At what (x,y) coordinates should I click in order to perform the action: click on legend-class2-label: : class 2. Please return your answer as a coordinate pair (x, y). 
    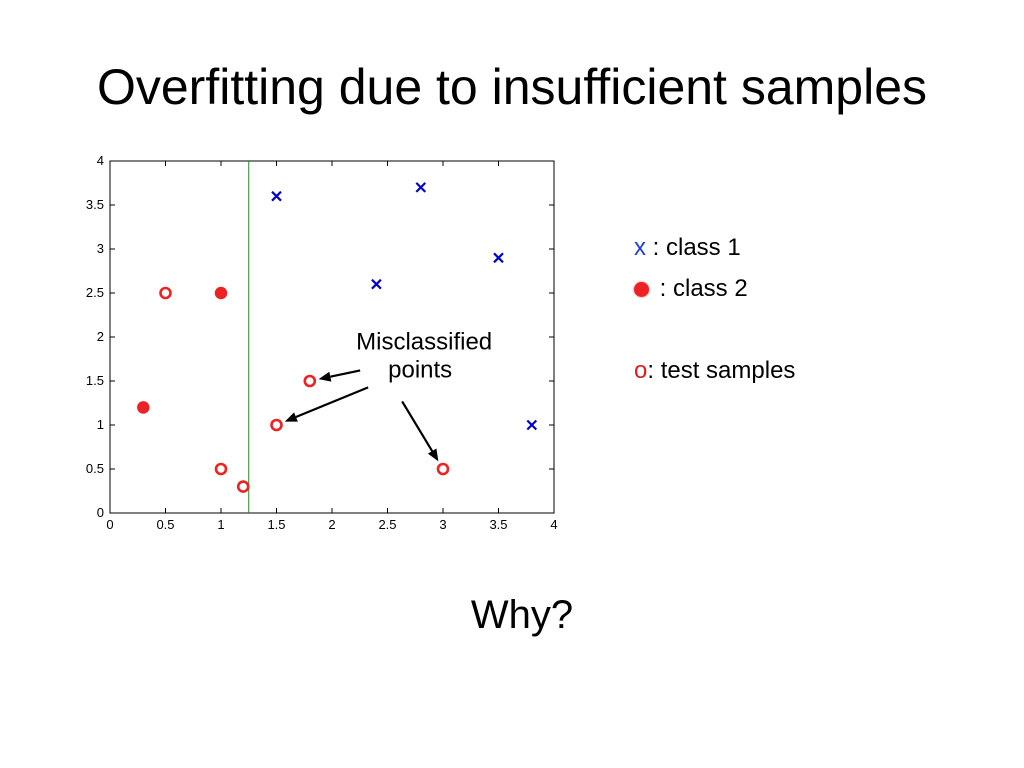
    Looking at the image, I should click on (700, 288).